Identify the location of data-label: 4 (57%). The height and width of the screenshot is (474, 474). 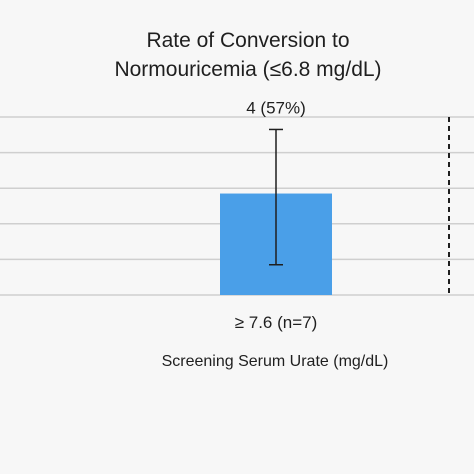
(276, 107).